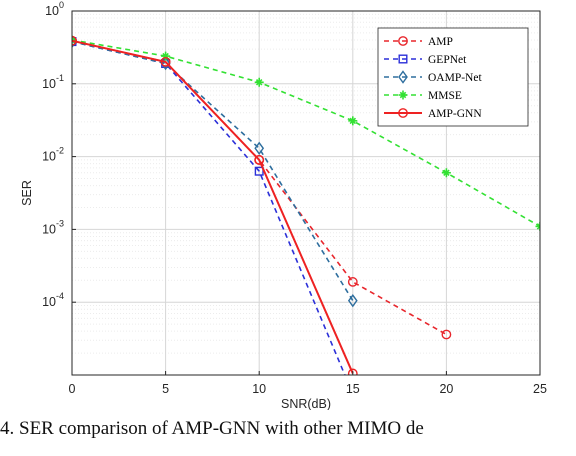 Image resolution: width=576 pixels, height=456 pixels. I want to click on x-tick-label: 0, so click(72, 389).